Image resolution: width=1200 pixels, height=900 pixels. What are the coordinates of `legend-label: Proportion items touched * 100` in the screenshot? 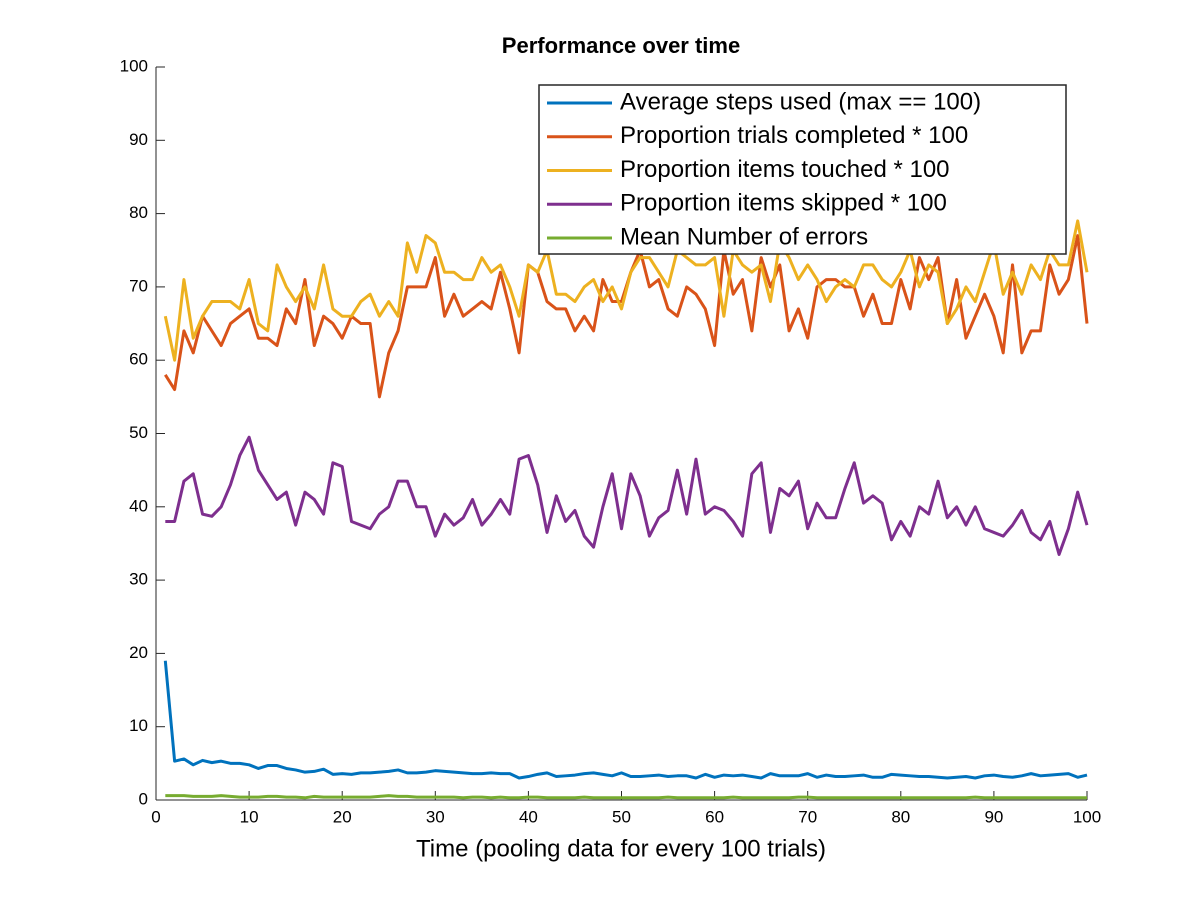 It's located at (785, 169).